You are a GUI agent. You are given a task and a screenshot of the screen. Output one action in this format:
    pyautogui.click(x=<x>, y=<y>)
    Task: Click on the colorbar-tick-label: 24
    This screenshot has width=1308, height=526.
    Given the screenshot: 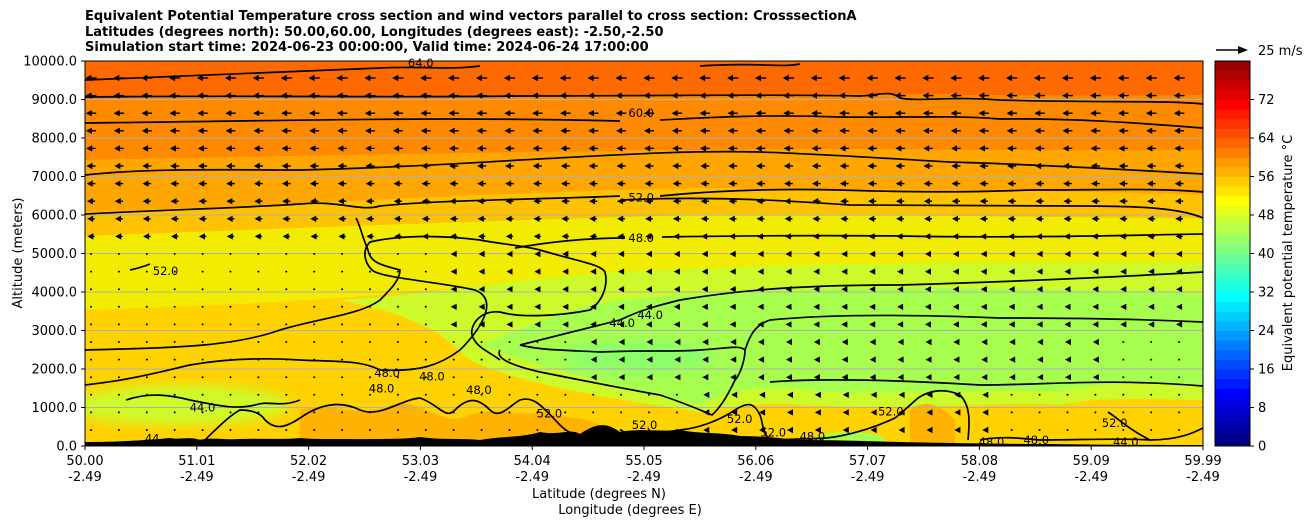 What is the action you would take?
    pyautogui.click(x=1266, y=331)
    